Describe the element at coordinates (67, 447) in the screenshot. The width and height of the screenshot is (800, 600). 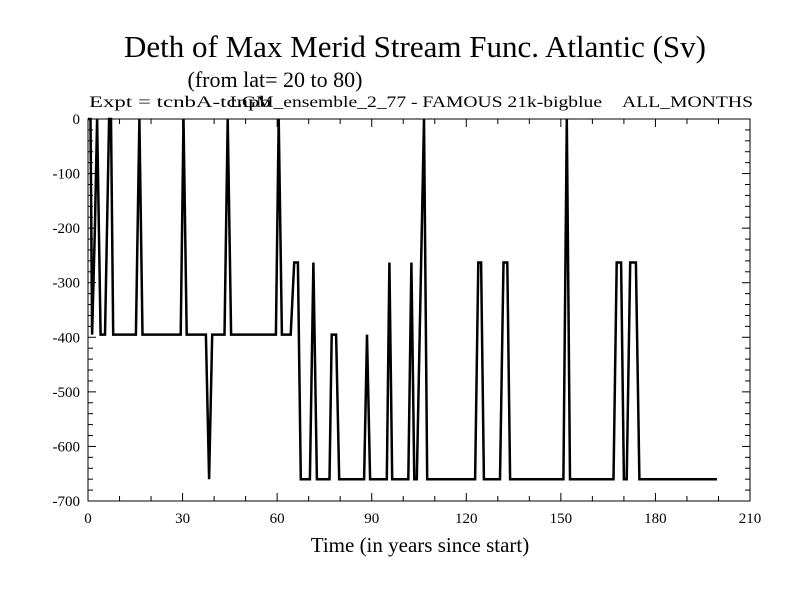
I see `y-tick-label: -600` at that location.